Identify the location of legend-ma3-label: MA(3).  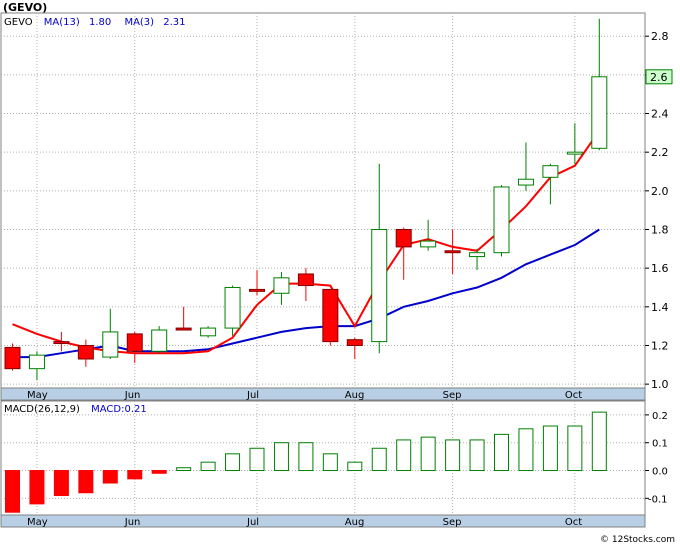
(139, 22).